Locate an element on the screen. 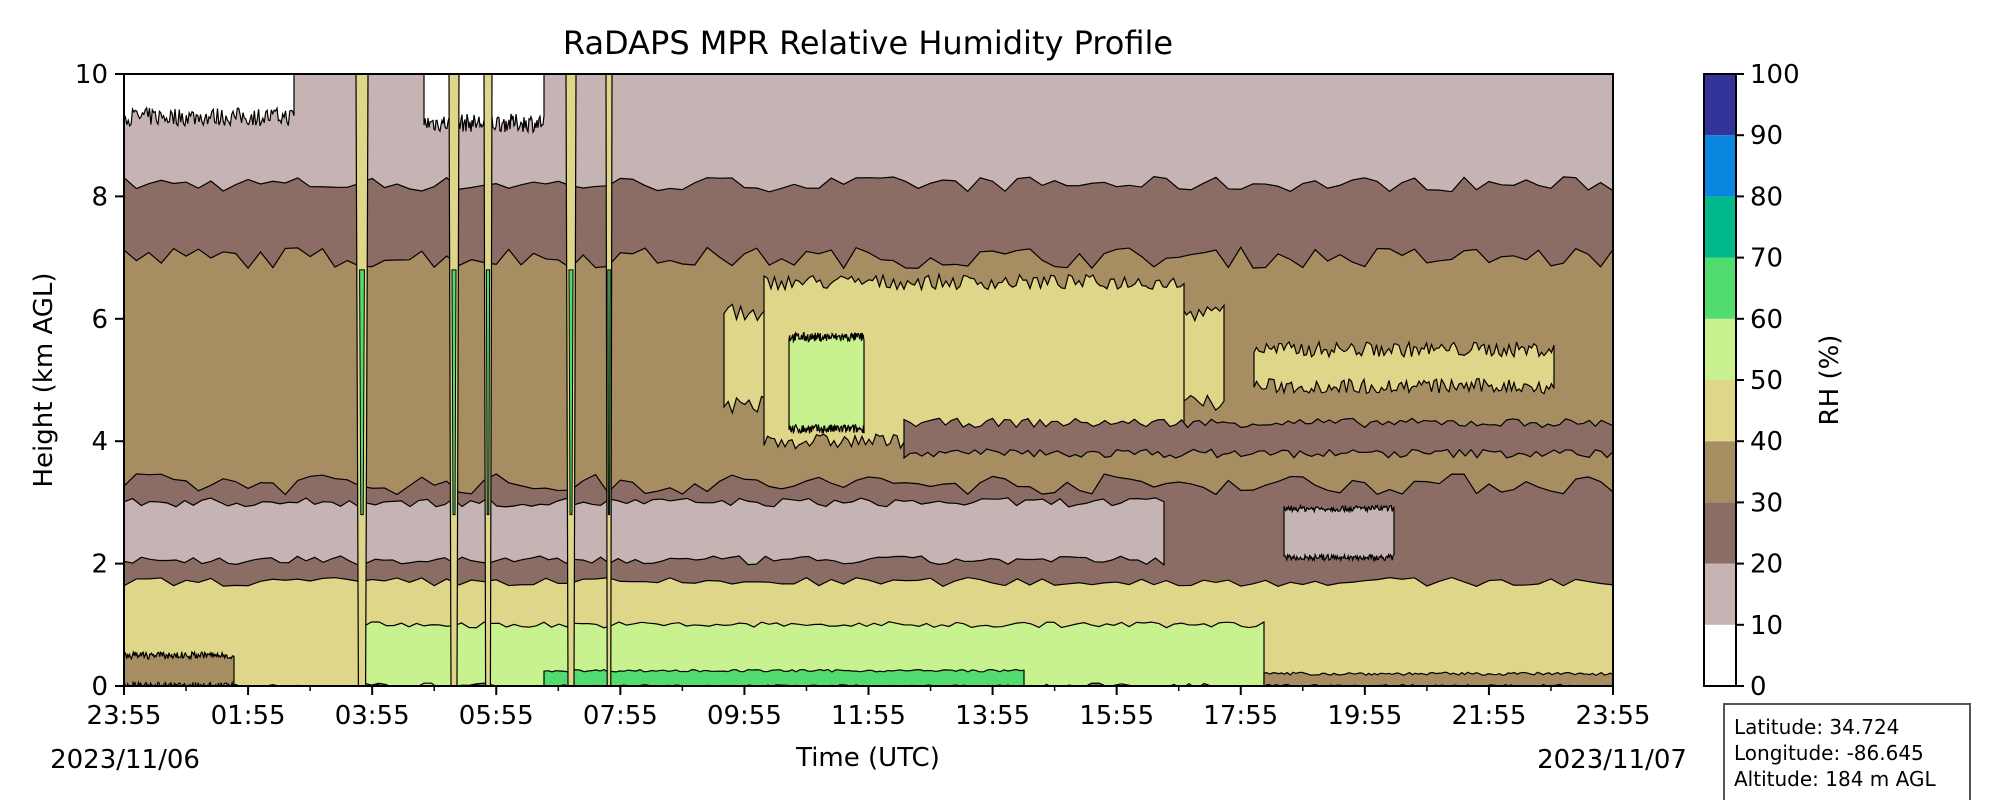  y-tick-label: 4 is located at coordinates (99, 442).